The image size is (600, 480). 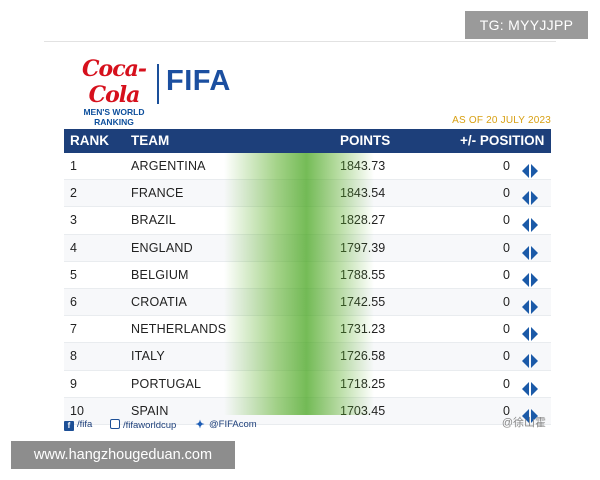 I want to click on col-position: +/- POSITION, so click(x=502, y=140).